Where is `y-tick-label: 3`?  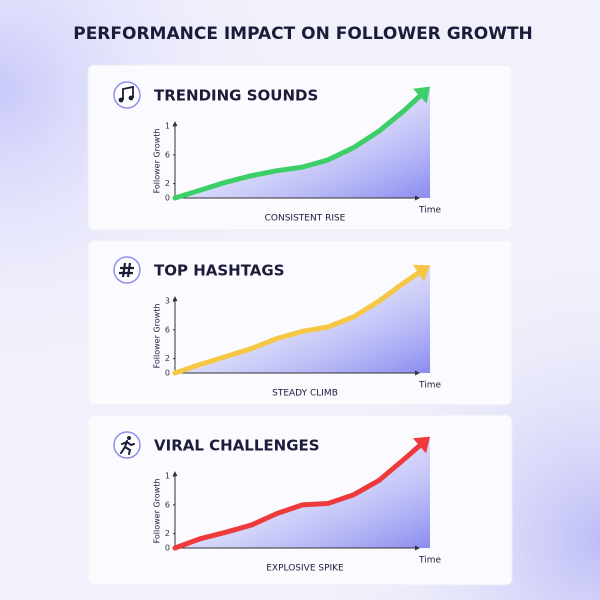 y-tick-label: 3 is located at coordinates (167, 301).